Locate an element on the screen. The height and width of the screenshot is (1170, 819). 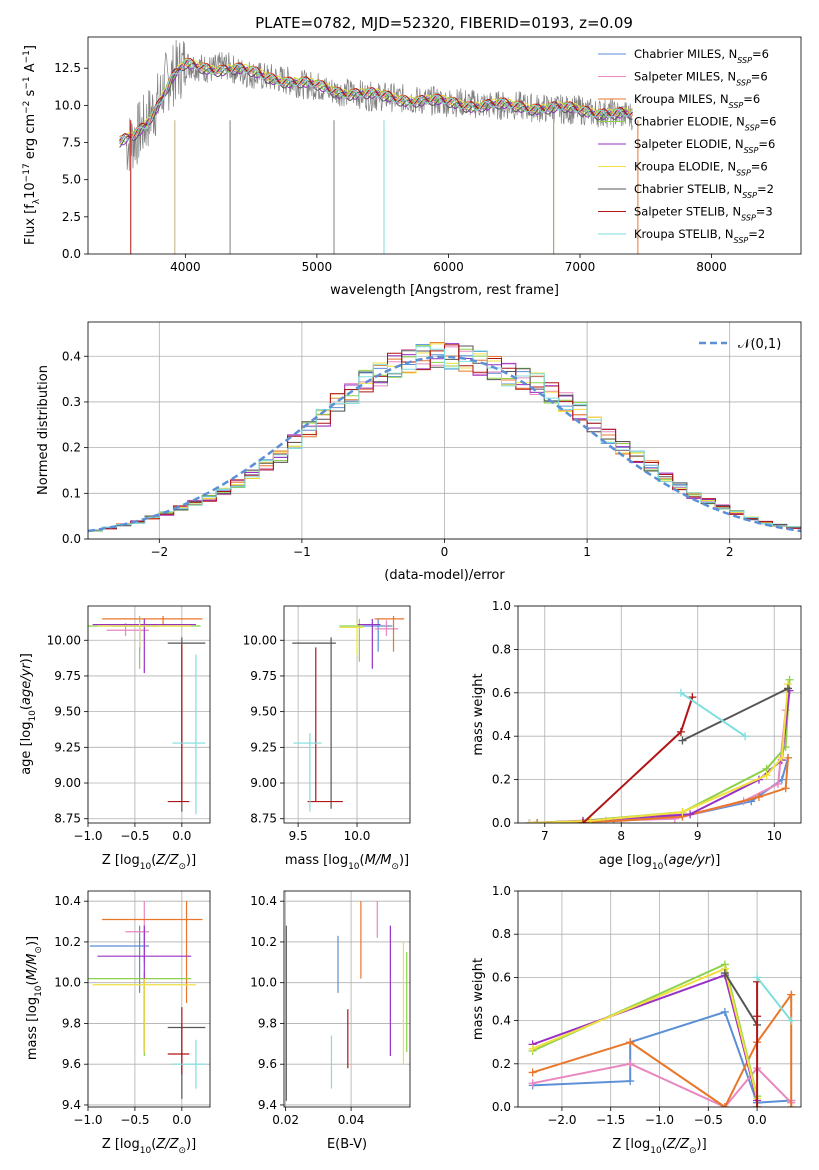
weight-vs-Z-ylabel: mass weight is located at coordinates (478, 999).